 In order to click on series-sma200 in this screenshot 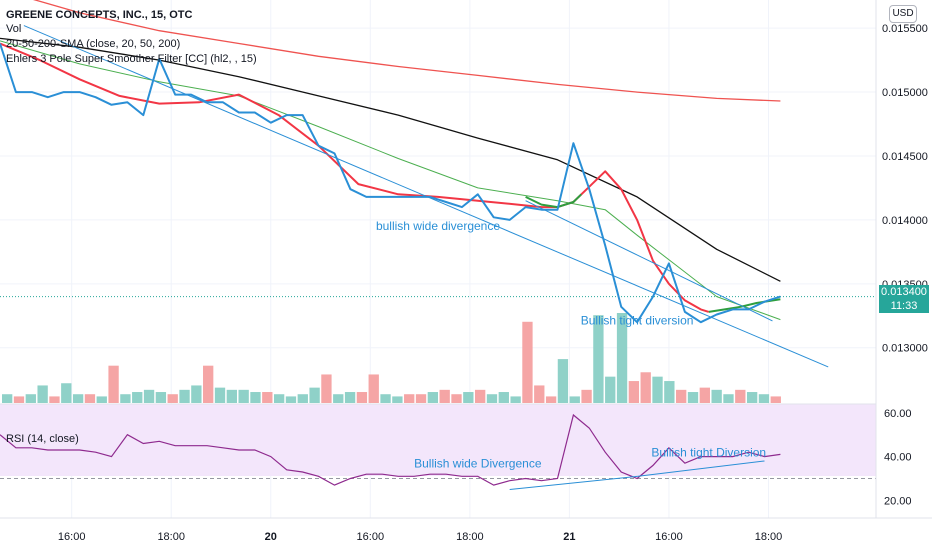, I will do `click(406, 51)`.